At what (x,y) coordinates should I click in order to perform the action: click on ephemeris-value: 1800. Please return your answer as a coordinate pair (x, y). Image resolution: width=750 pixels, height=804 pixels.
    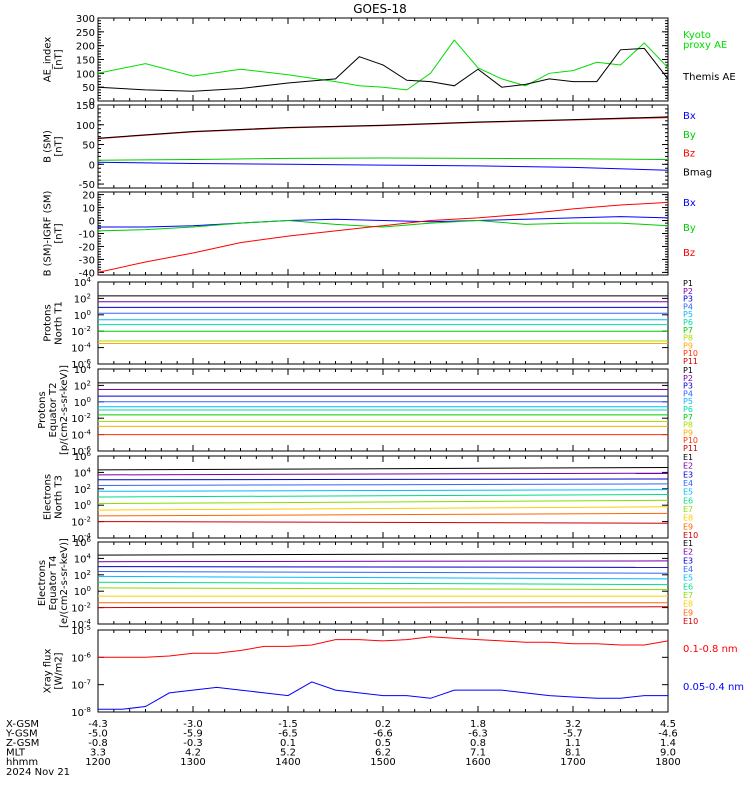
    Looking at the image, I should click on (667, 762).